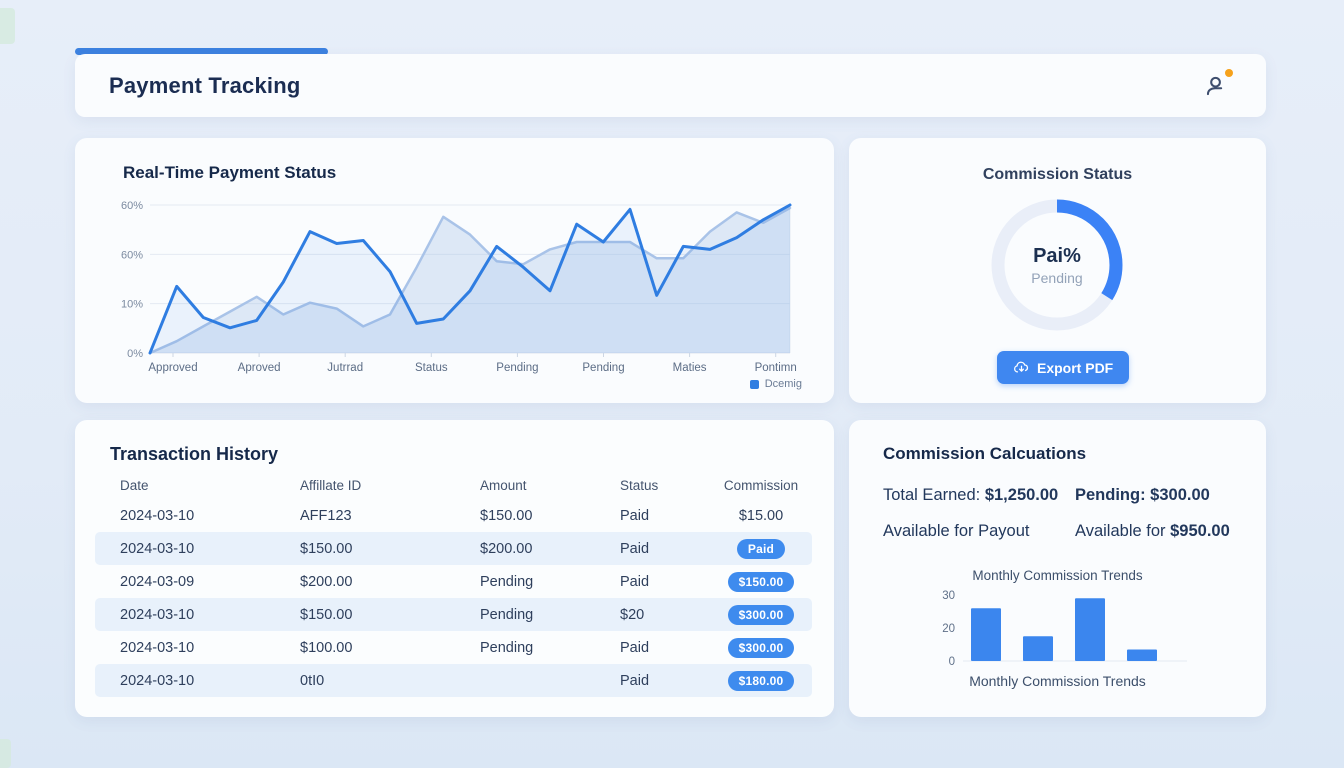  What do you see at coordinates (259, 368) in the screenshot?
I see `x-axis-label: Aproved` at bounding box center [259, 368].